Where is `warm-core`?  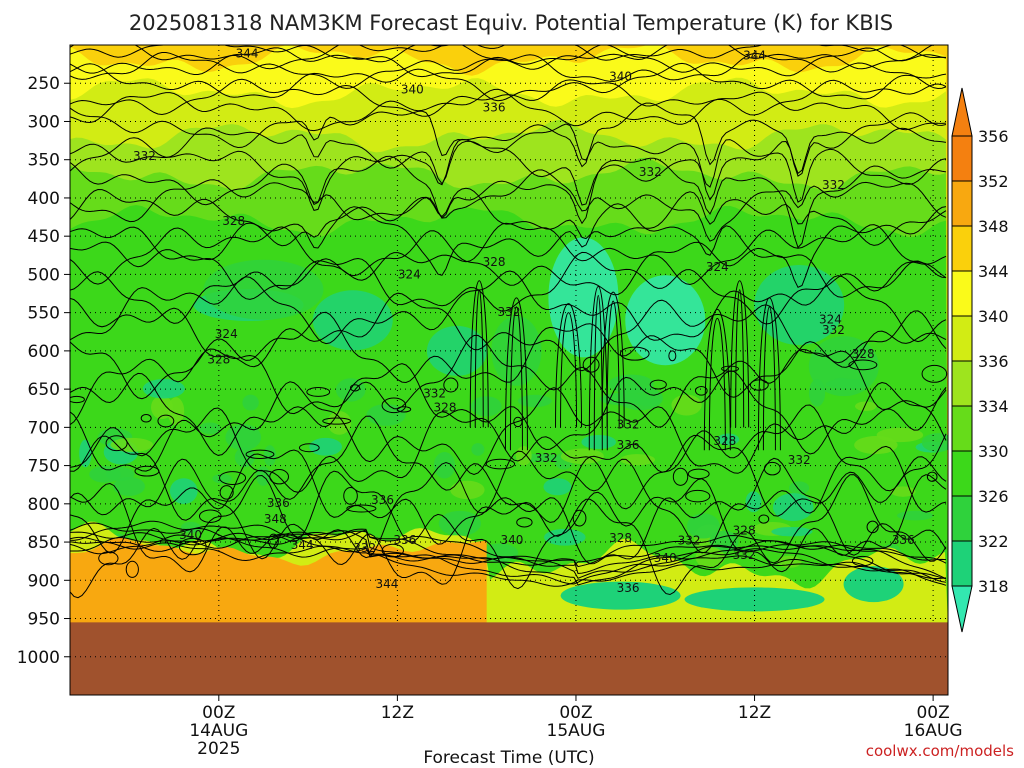
warm-core is located at coordinates (278, 582).